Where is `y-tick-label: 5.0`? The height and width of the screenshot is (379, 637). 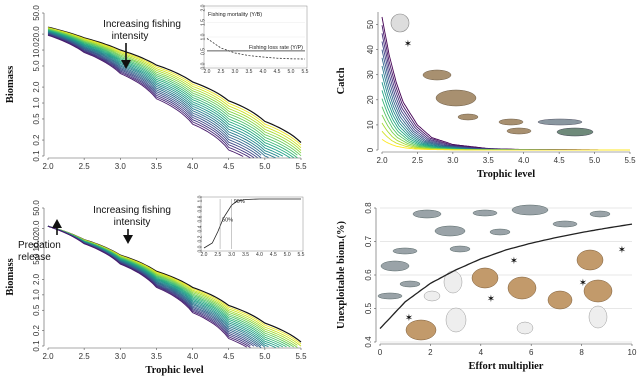 y-tick-label: 5.0 is located at coordinates (36, 66).